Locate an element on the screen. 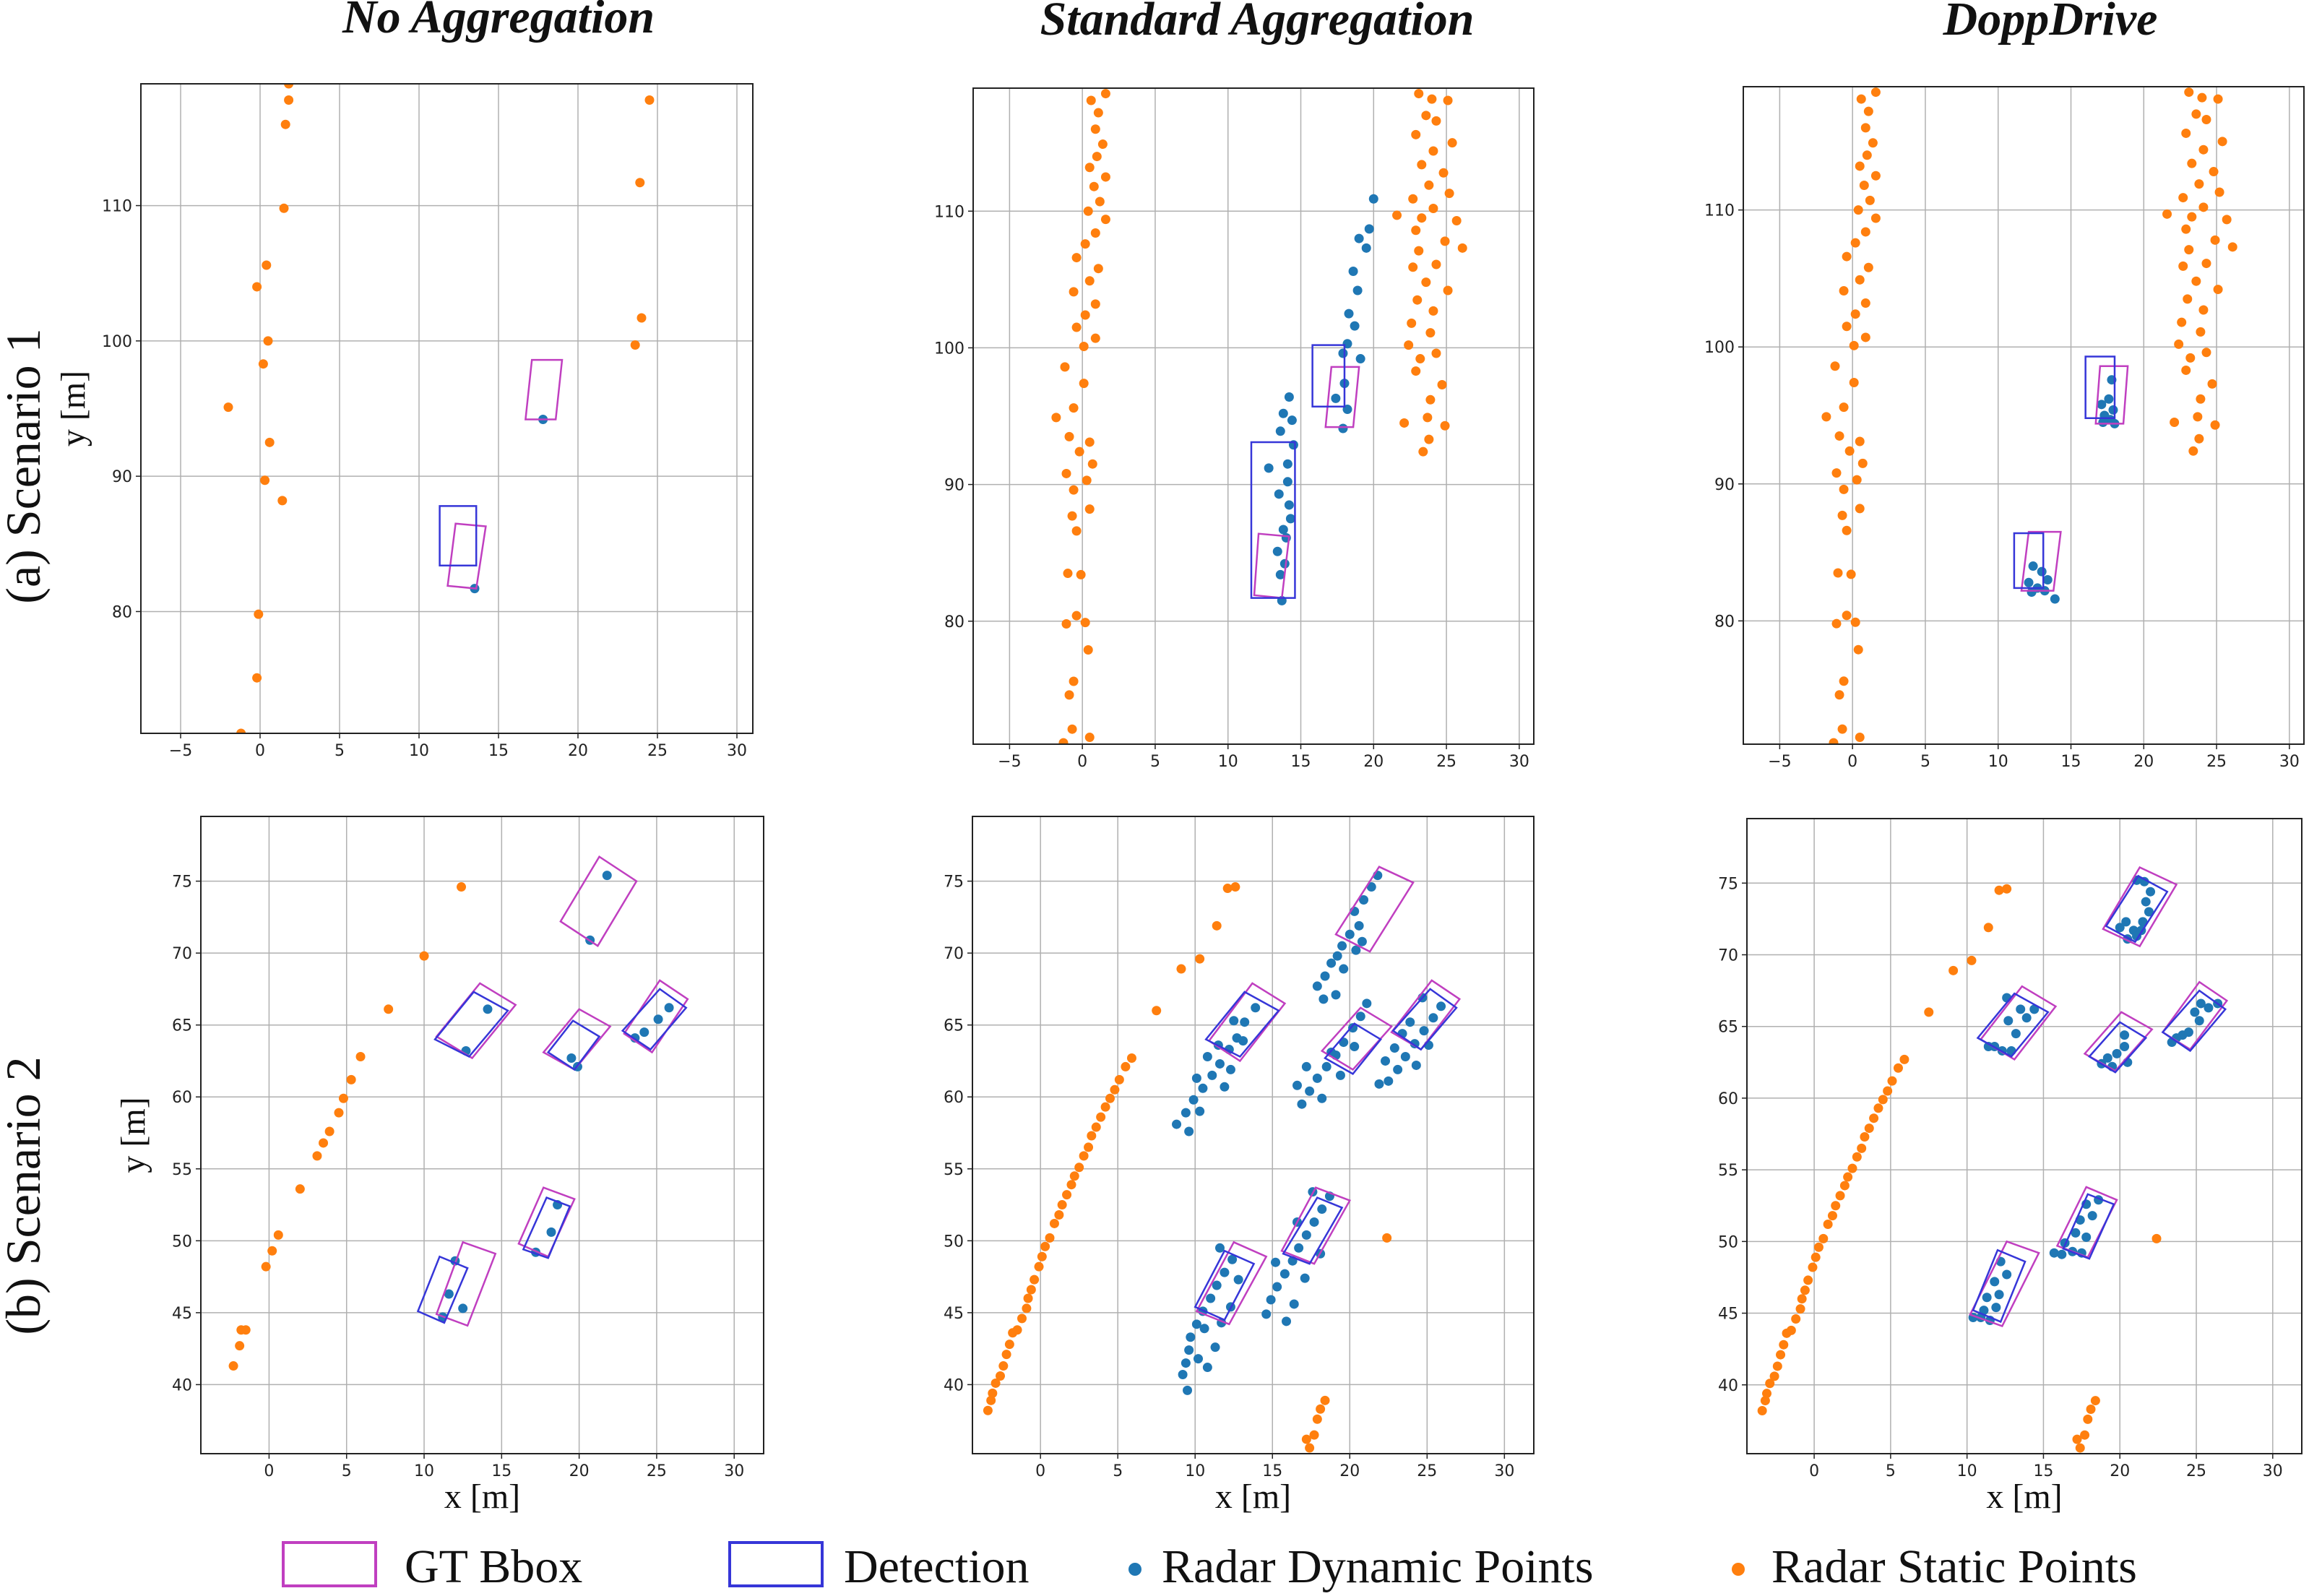  panel-s2-std-agg: 0 5 10 15 20 25 30 40 45 50 55 60 65 70 75 x [m] is located at coordinates (1239, 1166).